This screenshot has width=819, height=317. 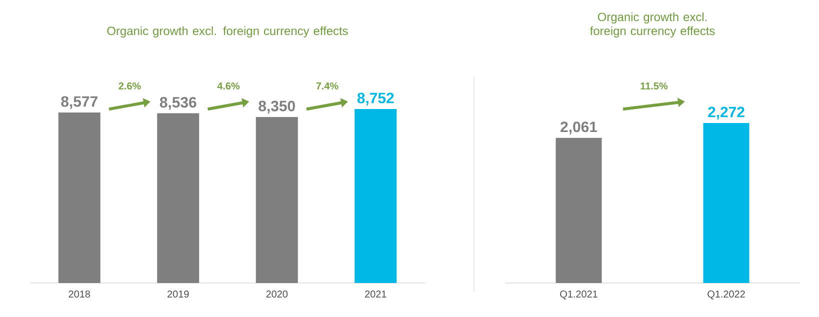 What do you see at coordinates (276, 107) in the screenshot?
I see `data-label: 8,350` at bounding box center [276, 107].